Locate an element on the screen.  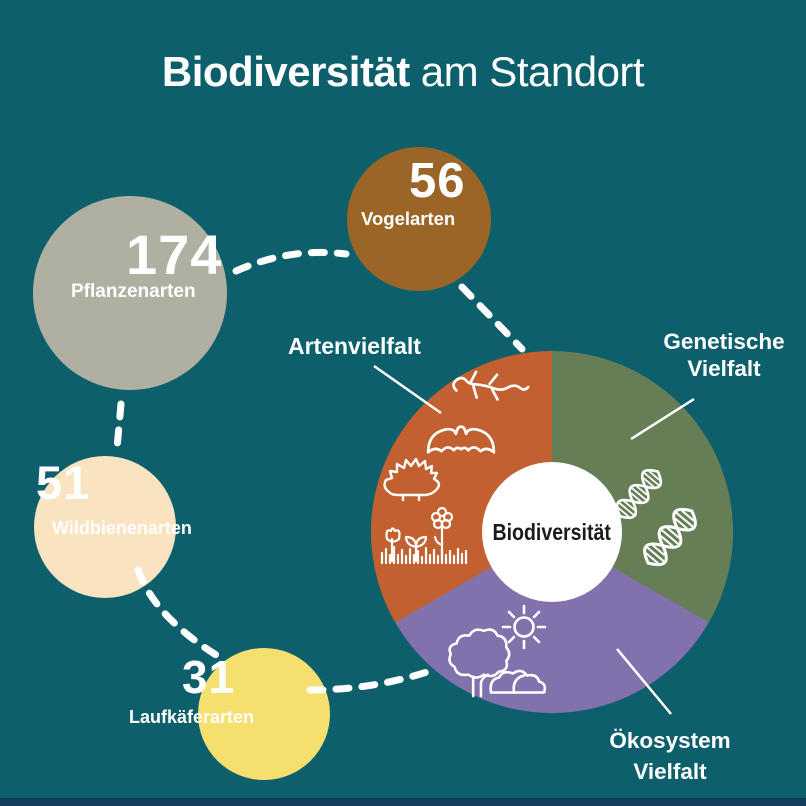
hedgehog-icon is located at coordinates (412, 476).